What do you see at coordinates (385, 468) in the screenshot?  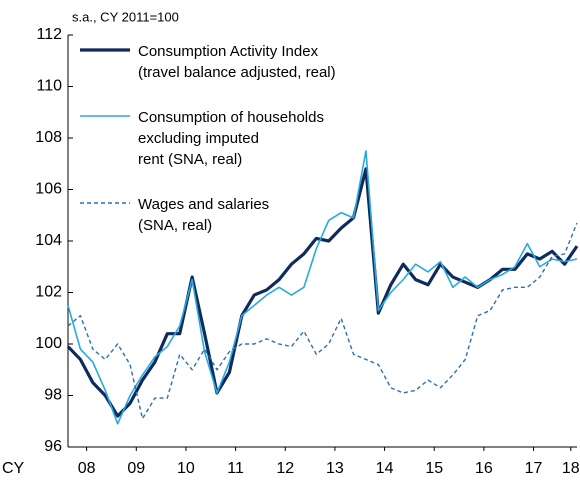 I see `x-tick-label: 14` at bounding box center [385, 468].